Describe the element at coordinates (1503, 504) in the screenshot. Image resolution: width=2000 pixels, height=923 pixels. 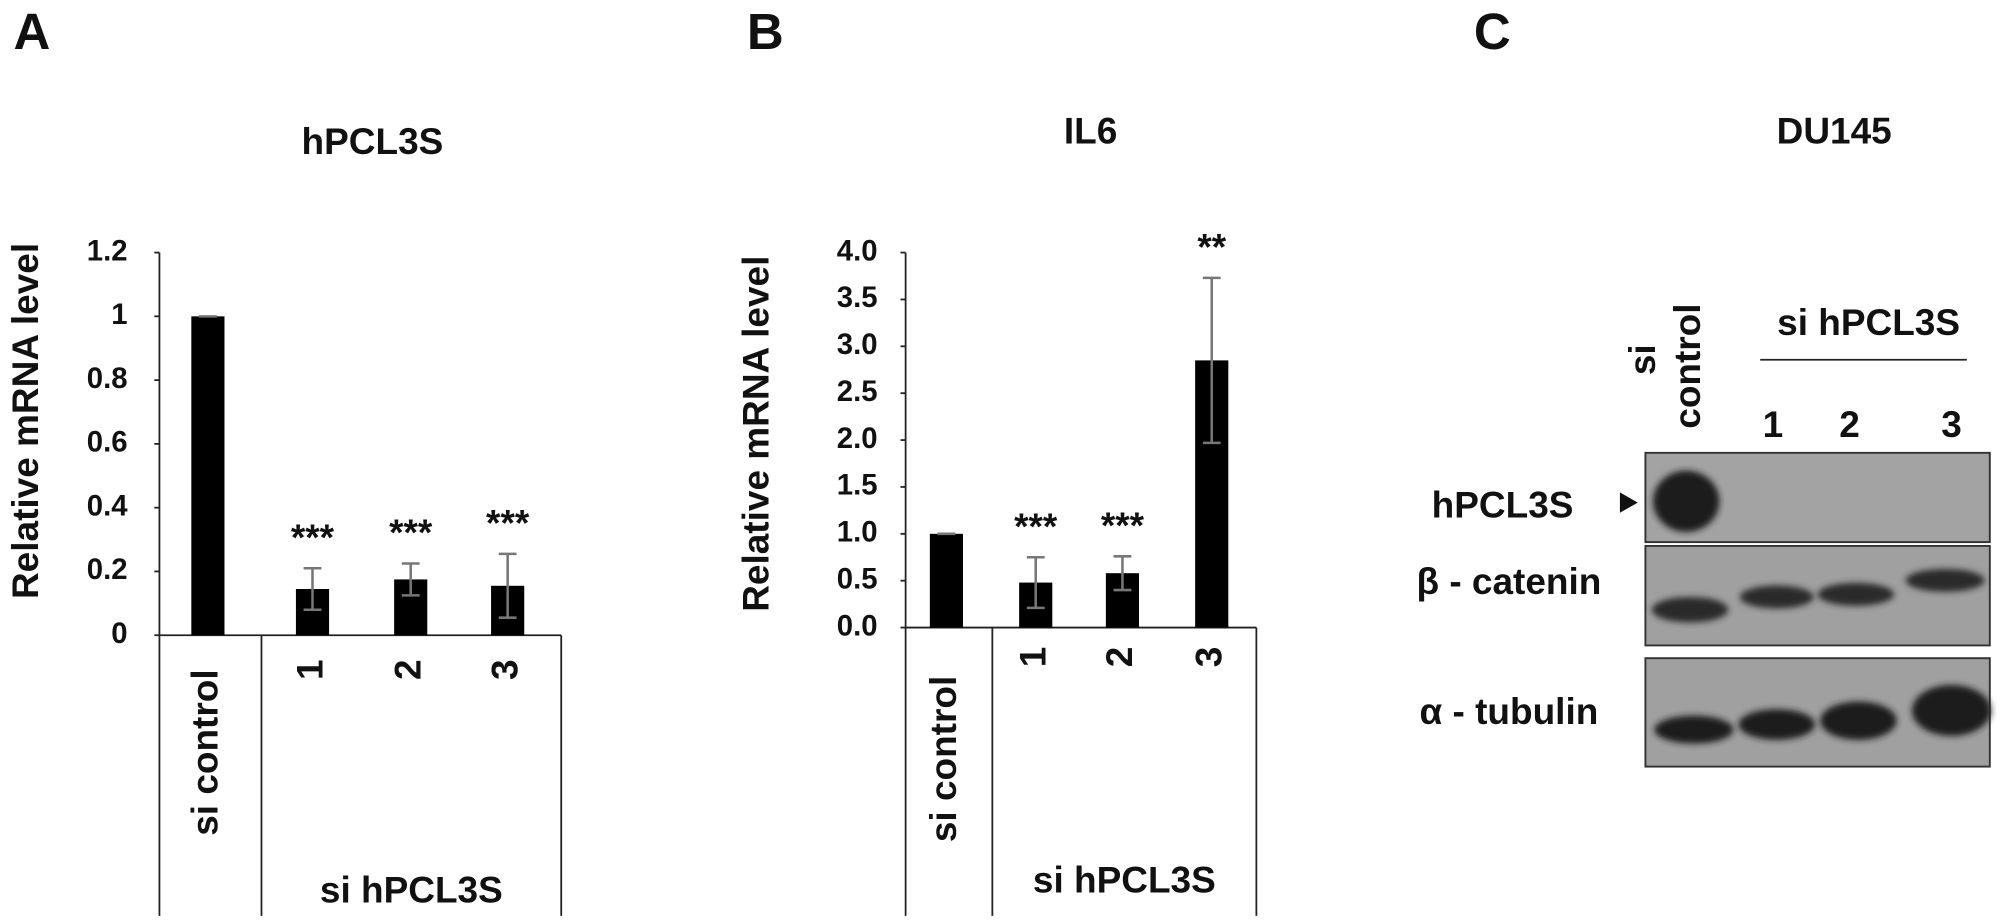
I see `row-label: hPCL3S` at that location.